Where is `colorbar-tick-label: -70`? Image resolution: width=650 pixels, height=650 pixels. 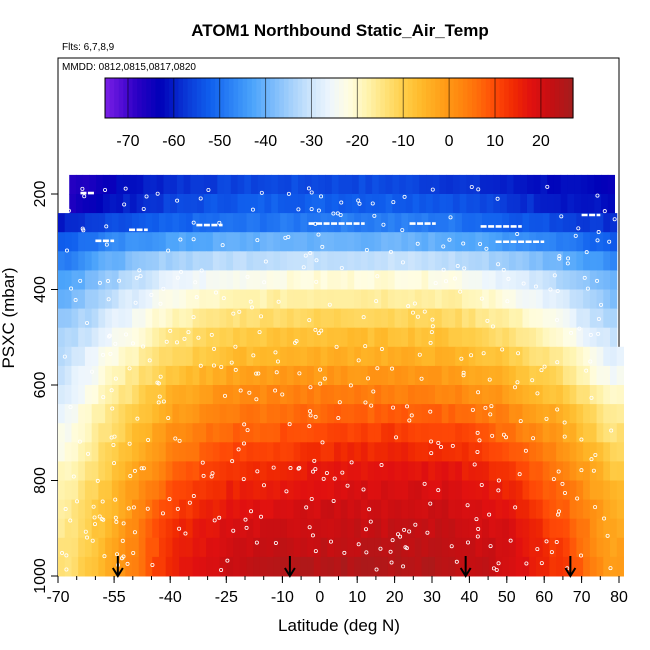
colorbar-tick-label: -70 is located at coordinates (127, 141).